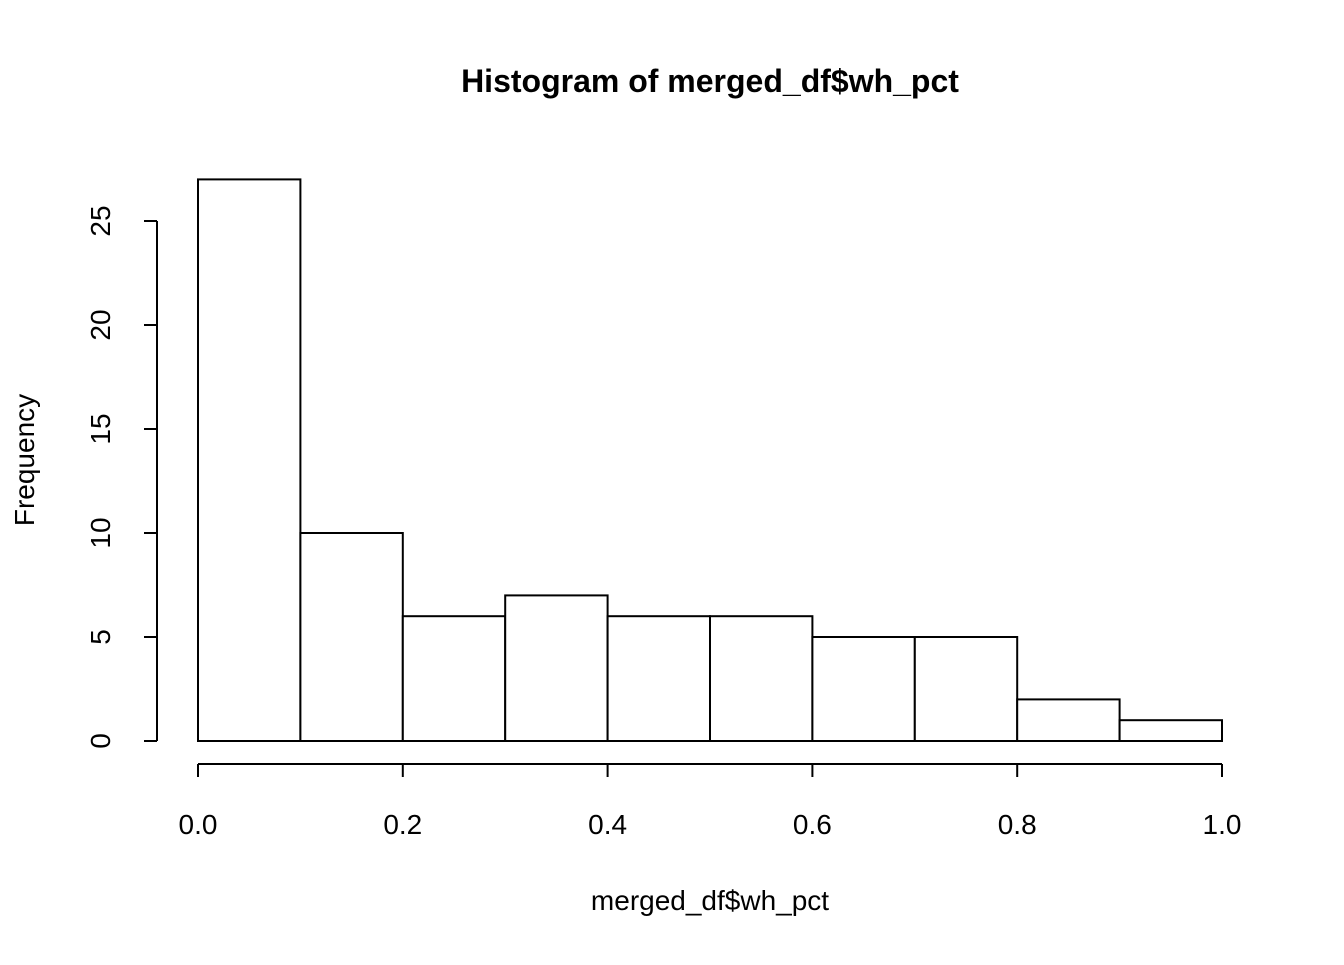 The width and height of the screenshot is (1344, 965). Describe the element at coordinates (402, 824) in the screenshot. I see `x-tick-label: 0.2` at that location.